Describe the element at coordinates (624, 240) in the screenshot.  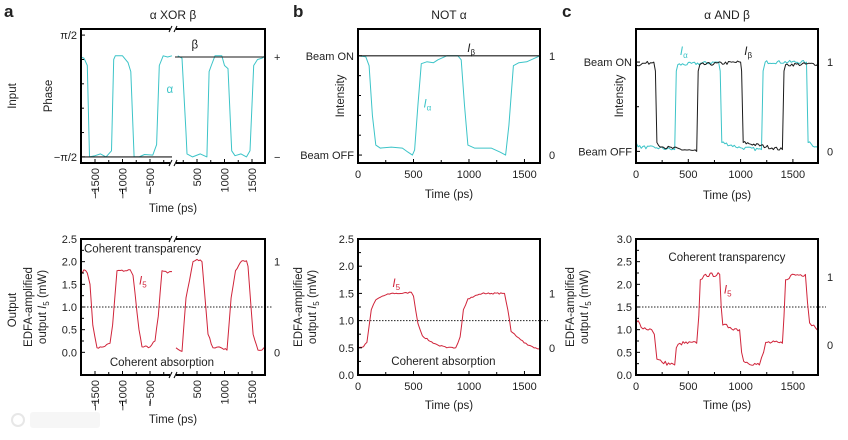
I see `y-tick-label: 3.0` at that location.